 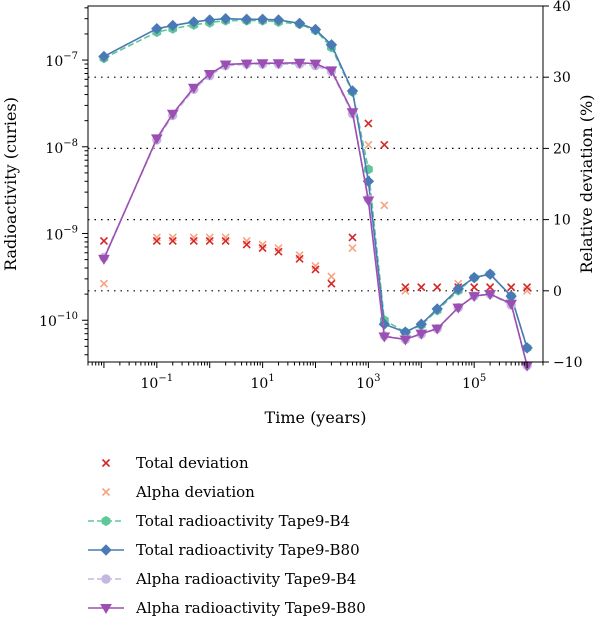 I want to click on legend-label: Total radioactivity Tape9-B4, so click(x=243, y=521).